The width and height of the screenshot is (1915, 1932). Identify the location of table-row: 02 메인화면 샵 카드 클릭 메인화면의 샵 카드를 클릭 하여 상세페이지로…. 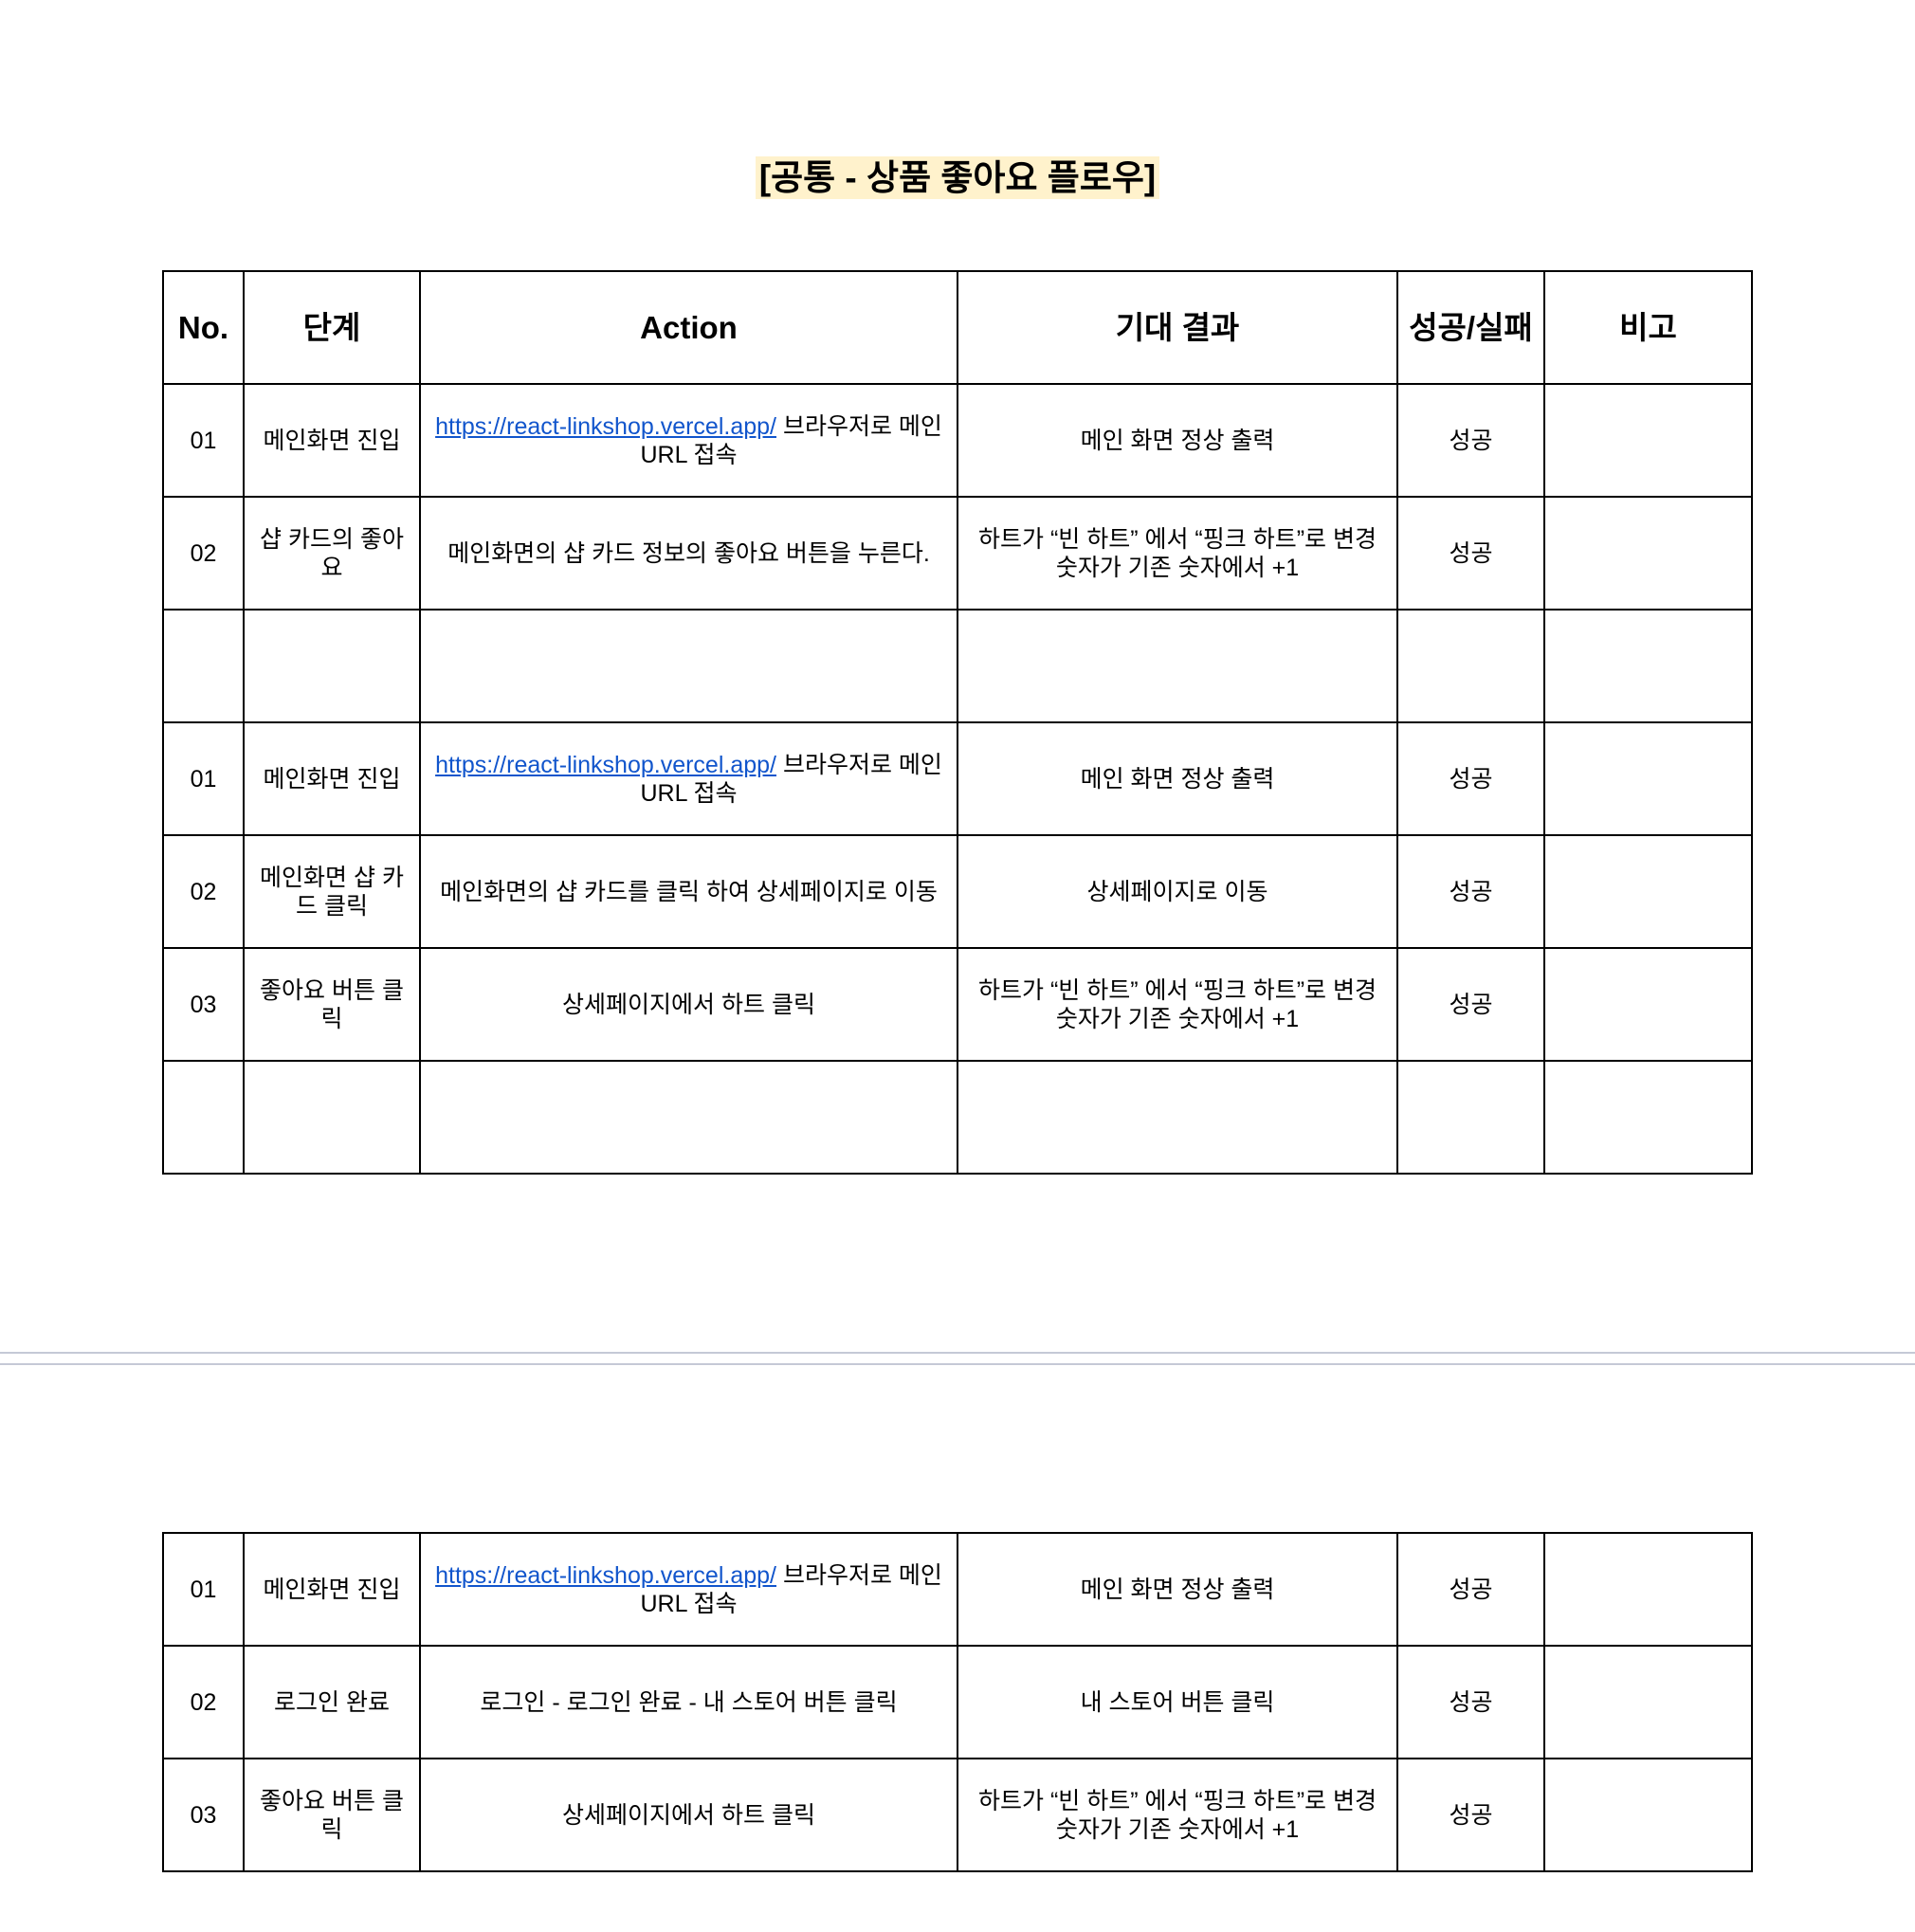
(957, 891).